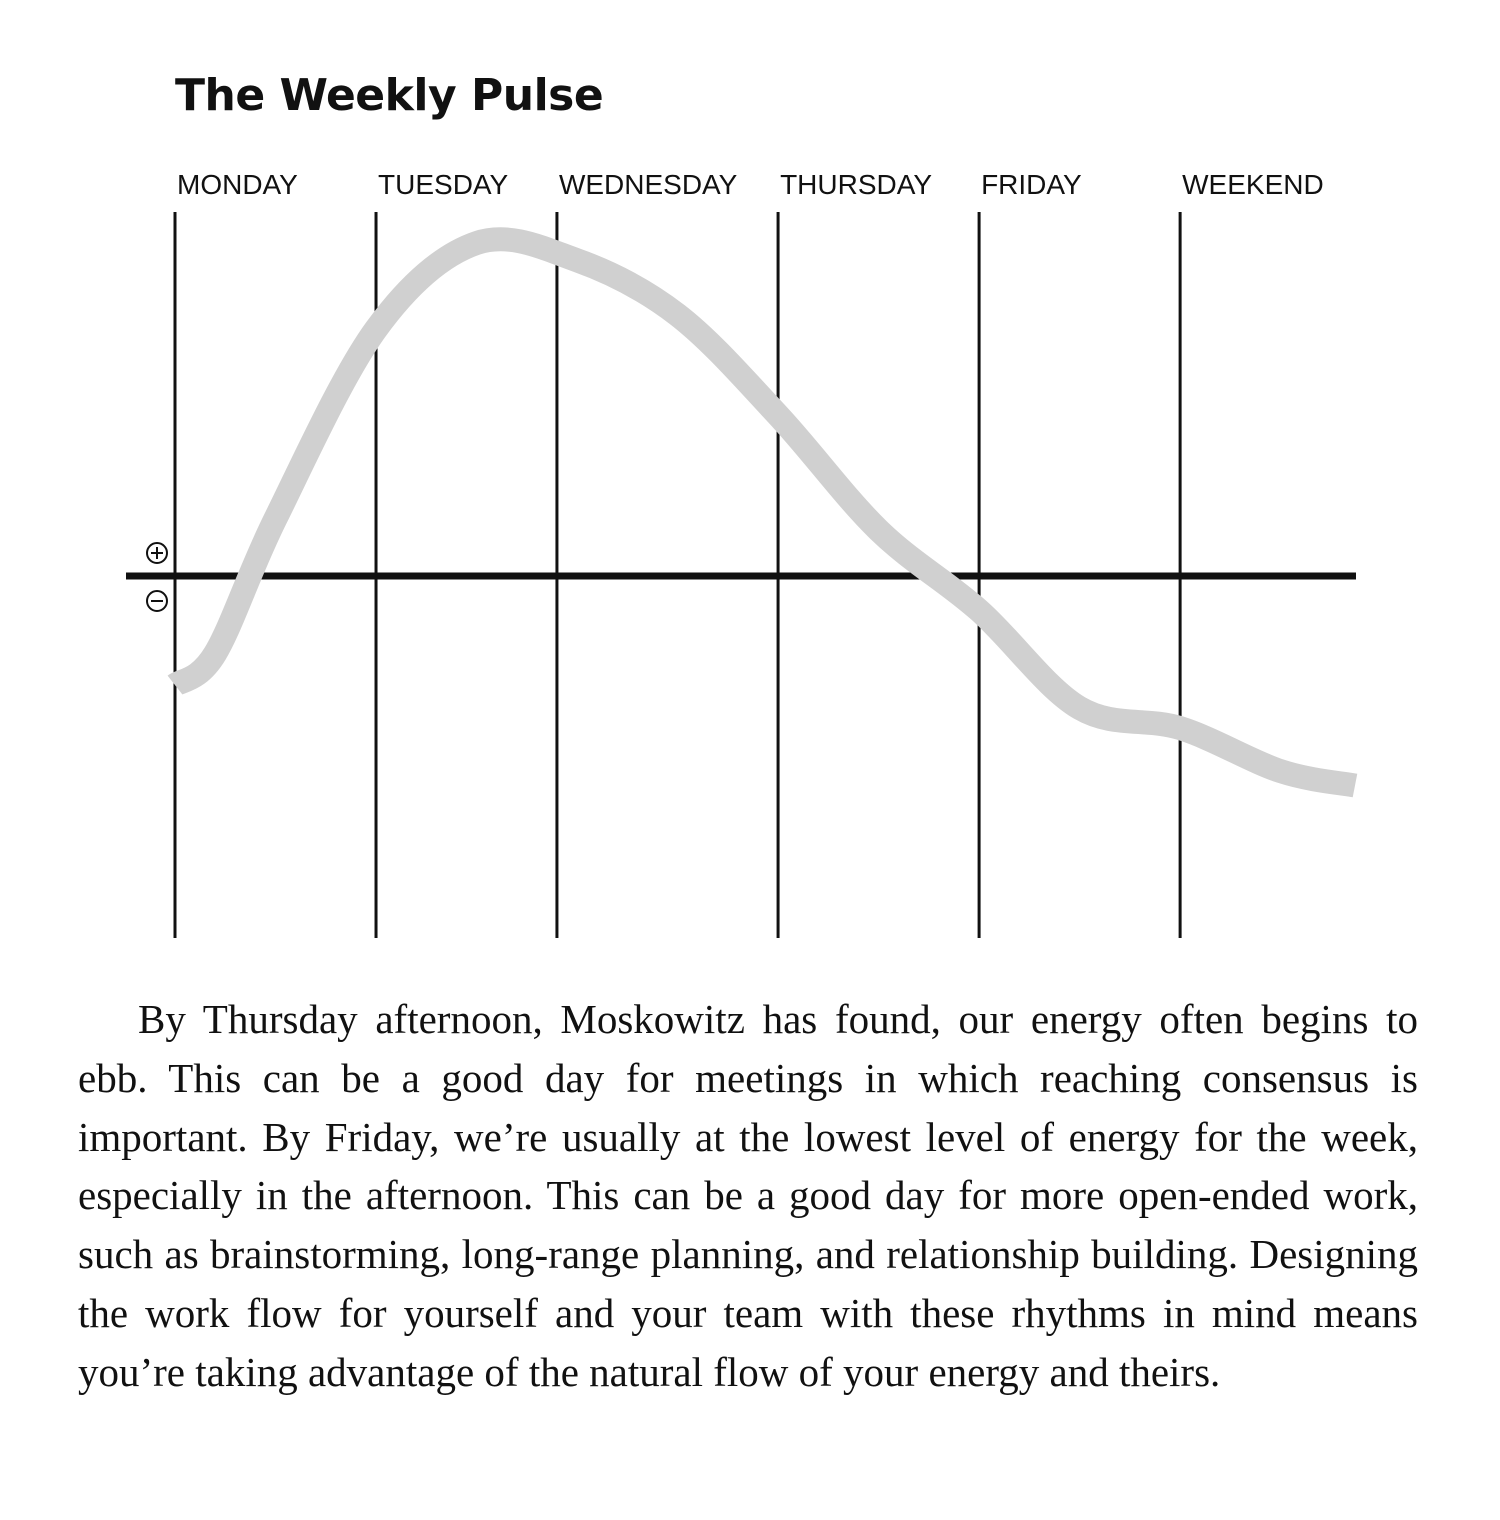 Image resolution: width=1500 pixels, height=1520 pixels. What do you see at coordinates (1253, 184) in the screenshot?
I see `day-label-weekend: WEEKEND` at bounding box center [1253, 184].